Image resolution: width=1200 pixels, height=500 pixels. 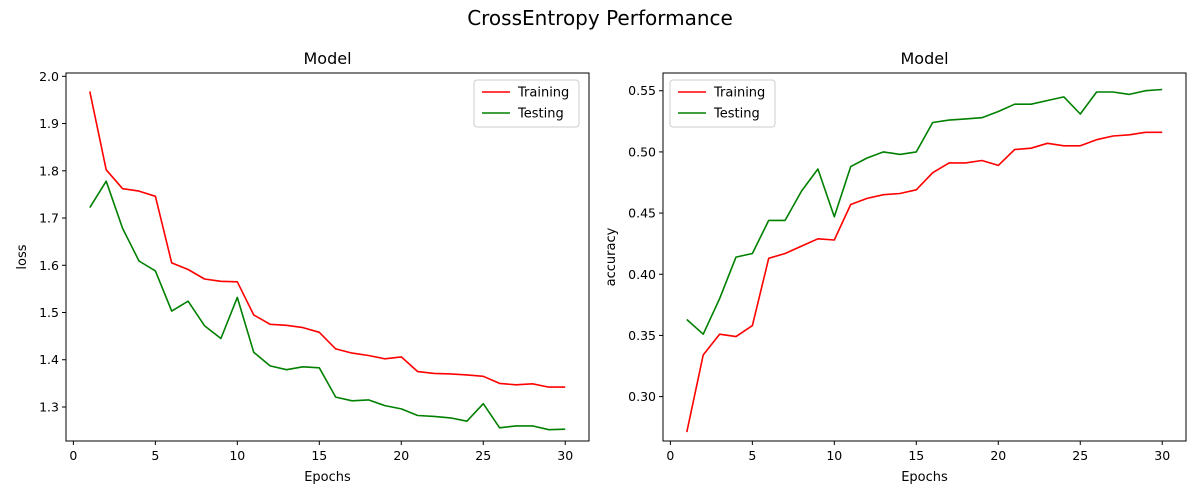 I want to click on accuracy-x-axis-label: Epochs, so click(x=924, y=477).